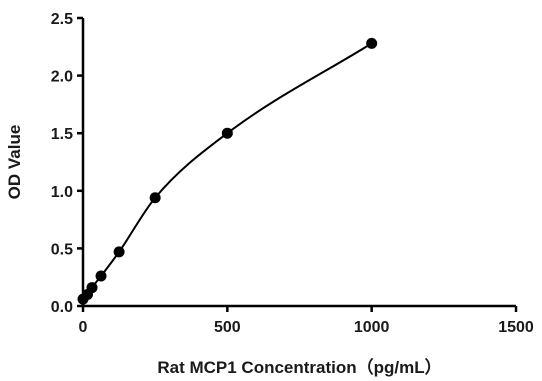 This screenshot has width=542, height=381. What do you see at coordinates (62, 307) in the screenshot?
I see `y-tick-label: 0.0` at bounding box center [62, 307].